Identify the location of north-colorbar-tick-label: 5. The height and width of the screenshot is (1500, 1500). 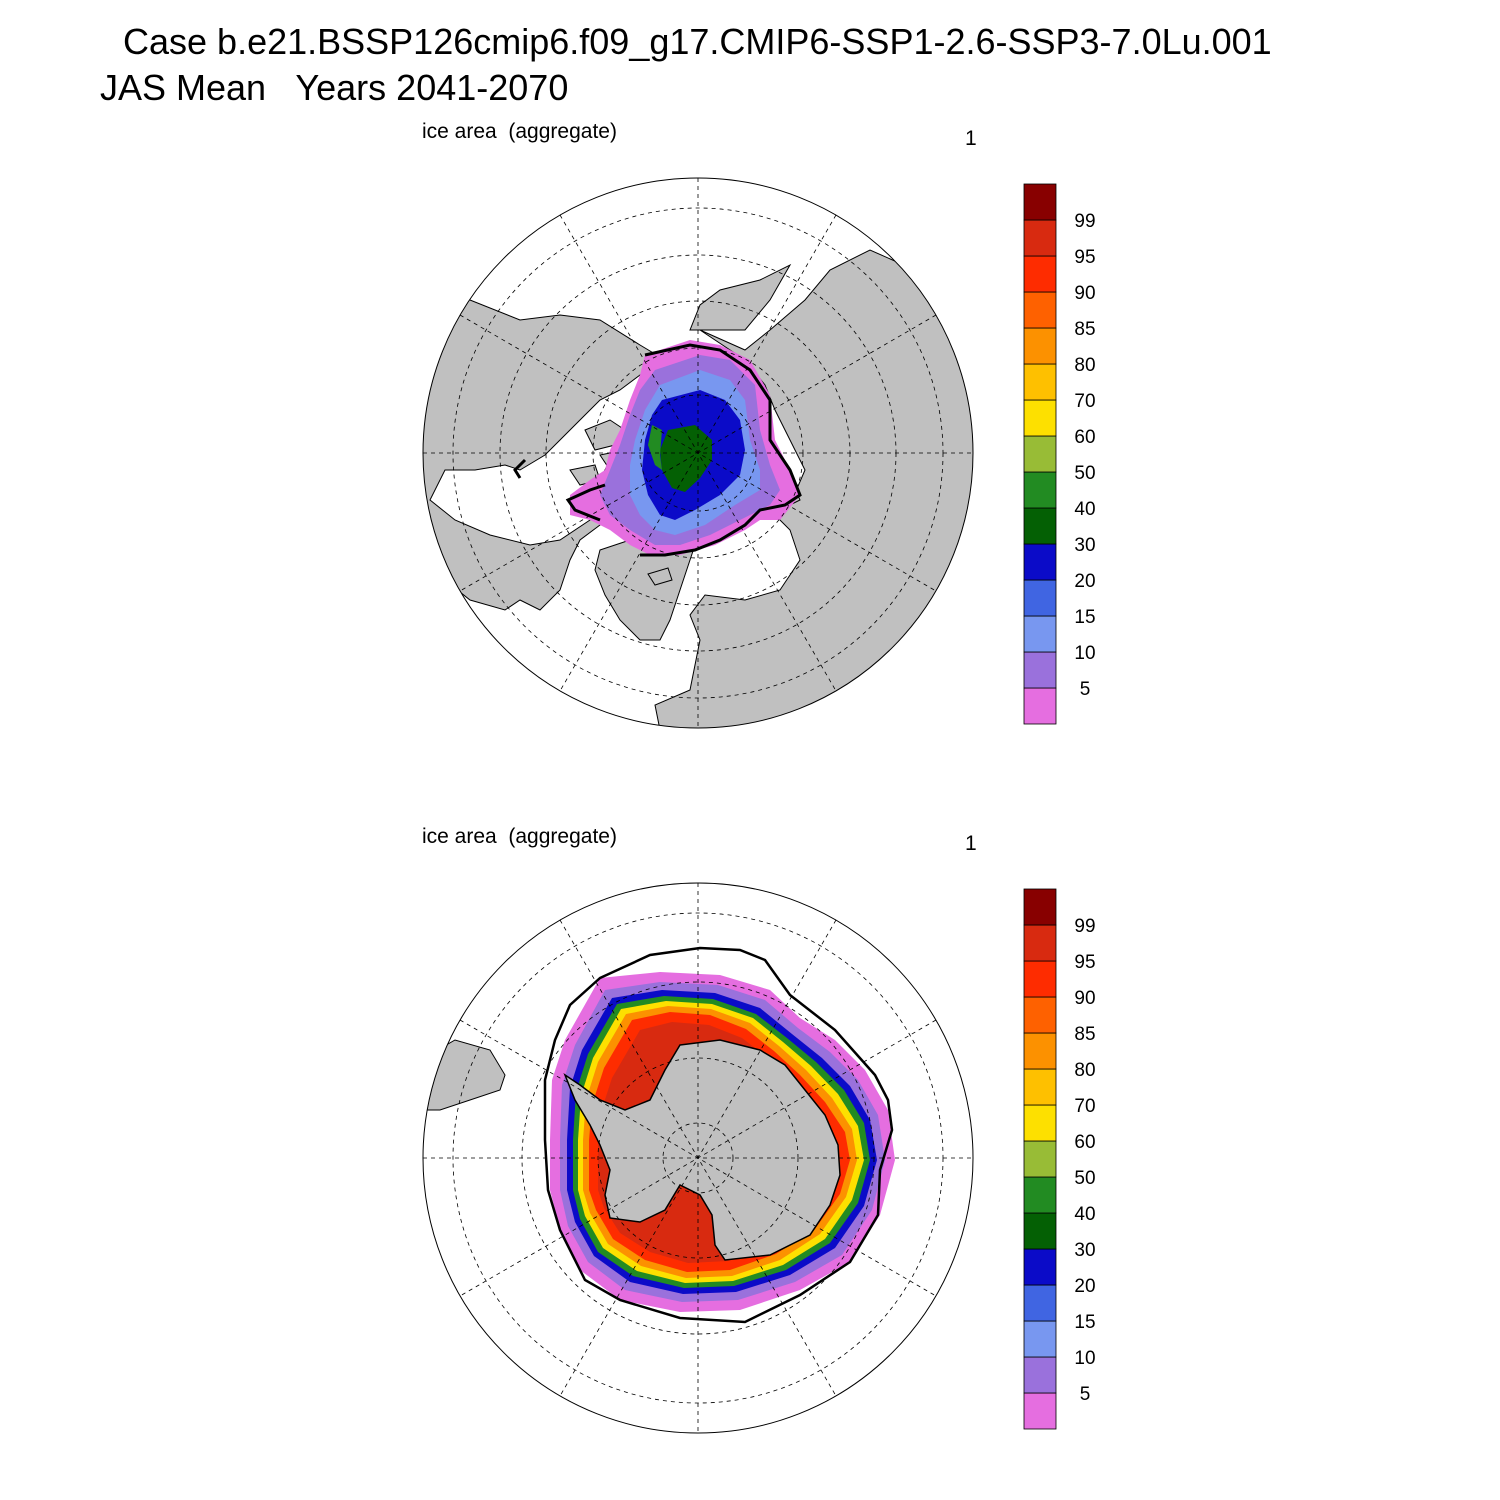
(1085, 689).